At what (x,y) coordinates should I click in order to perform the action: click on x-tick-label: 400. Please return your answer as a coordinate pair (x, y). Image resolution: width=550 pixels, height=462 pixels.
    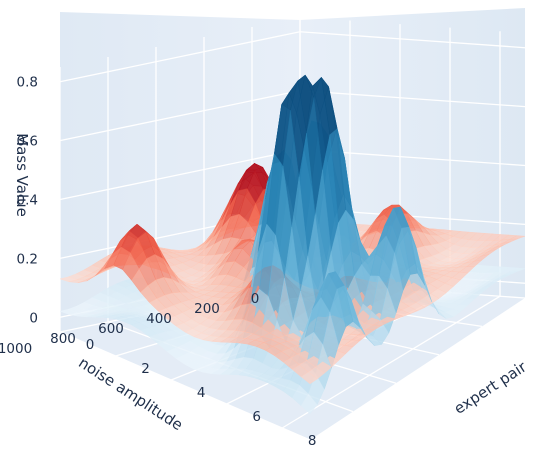
    Looking at the image, I should click on (159, 319).